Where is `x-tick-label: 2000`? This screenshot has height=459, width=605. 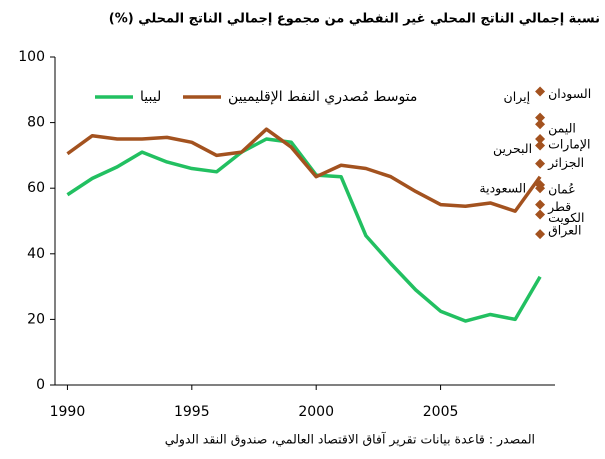
x-tick-label: 2000 is located at coordinates (316, 412).